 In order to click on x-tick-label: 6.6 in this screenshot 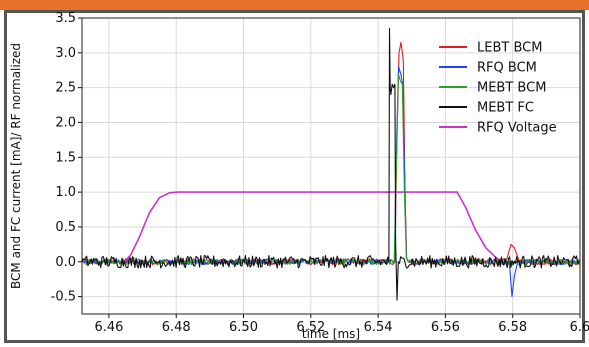, I will do `click(579, 327)`.